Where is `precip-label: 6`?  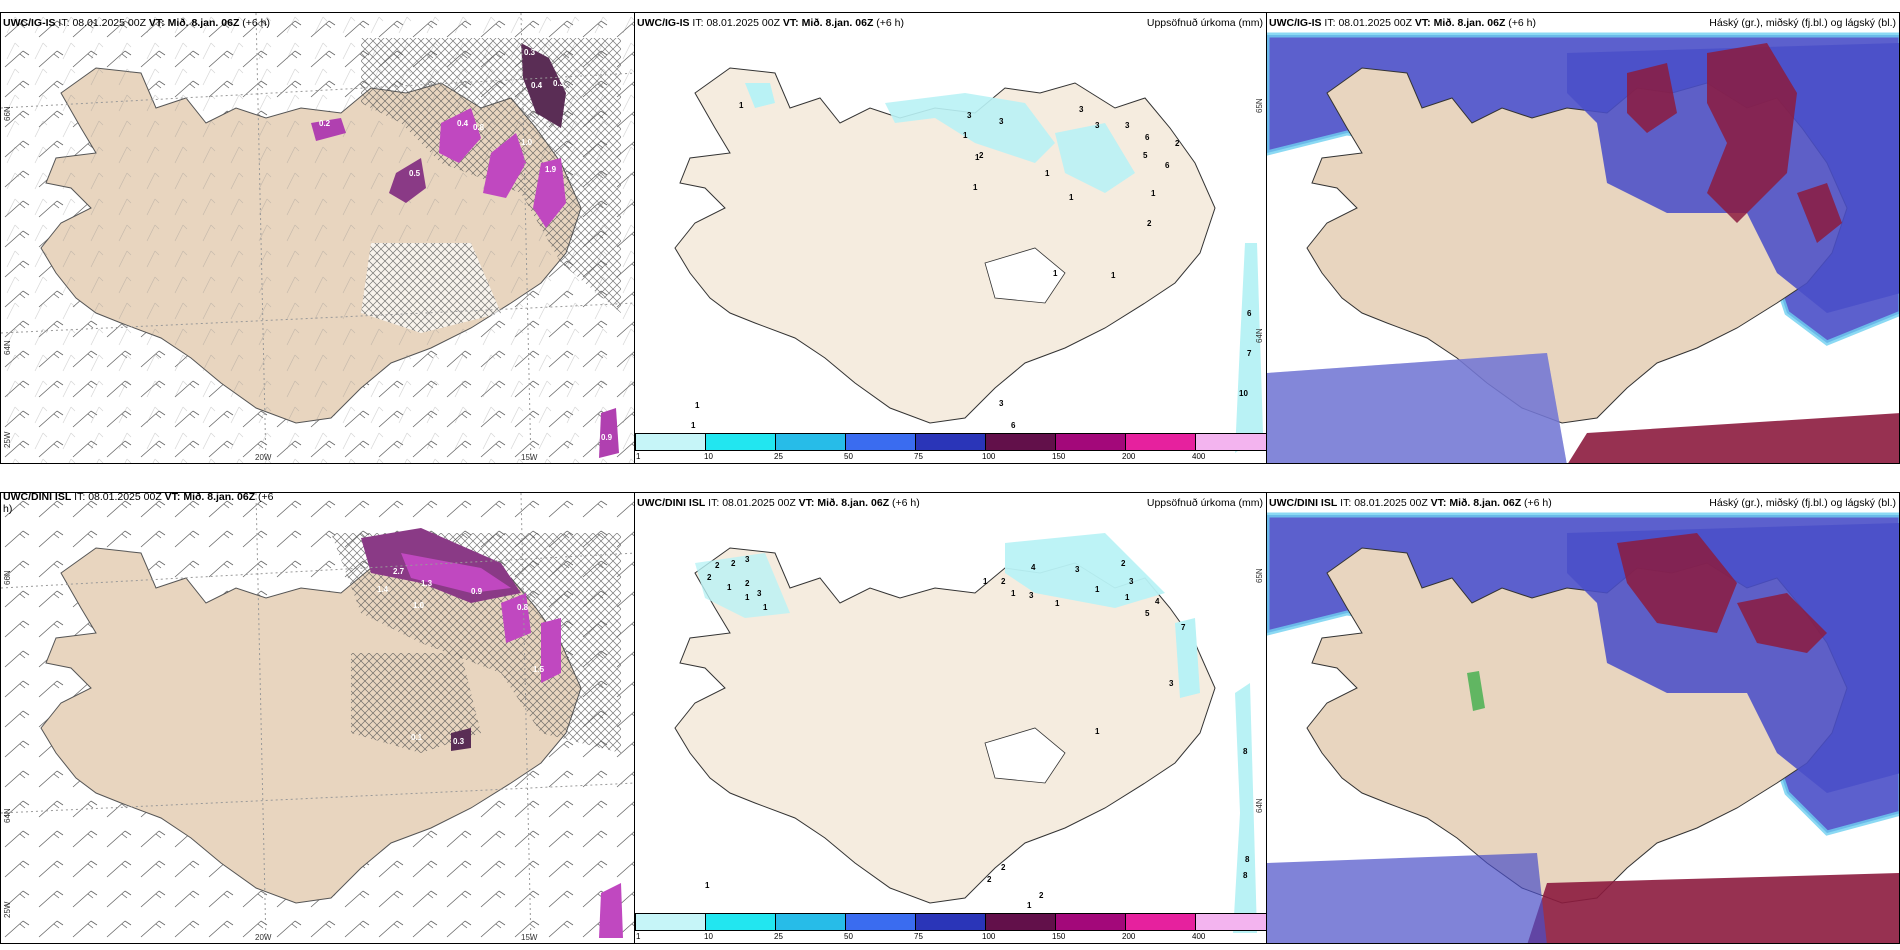
precip-label: 6 is located at coordinates (1013, 425).